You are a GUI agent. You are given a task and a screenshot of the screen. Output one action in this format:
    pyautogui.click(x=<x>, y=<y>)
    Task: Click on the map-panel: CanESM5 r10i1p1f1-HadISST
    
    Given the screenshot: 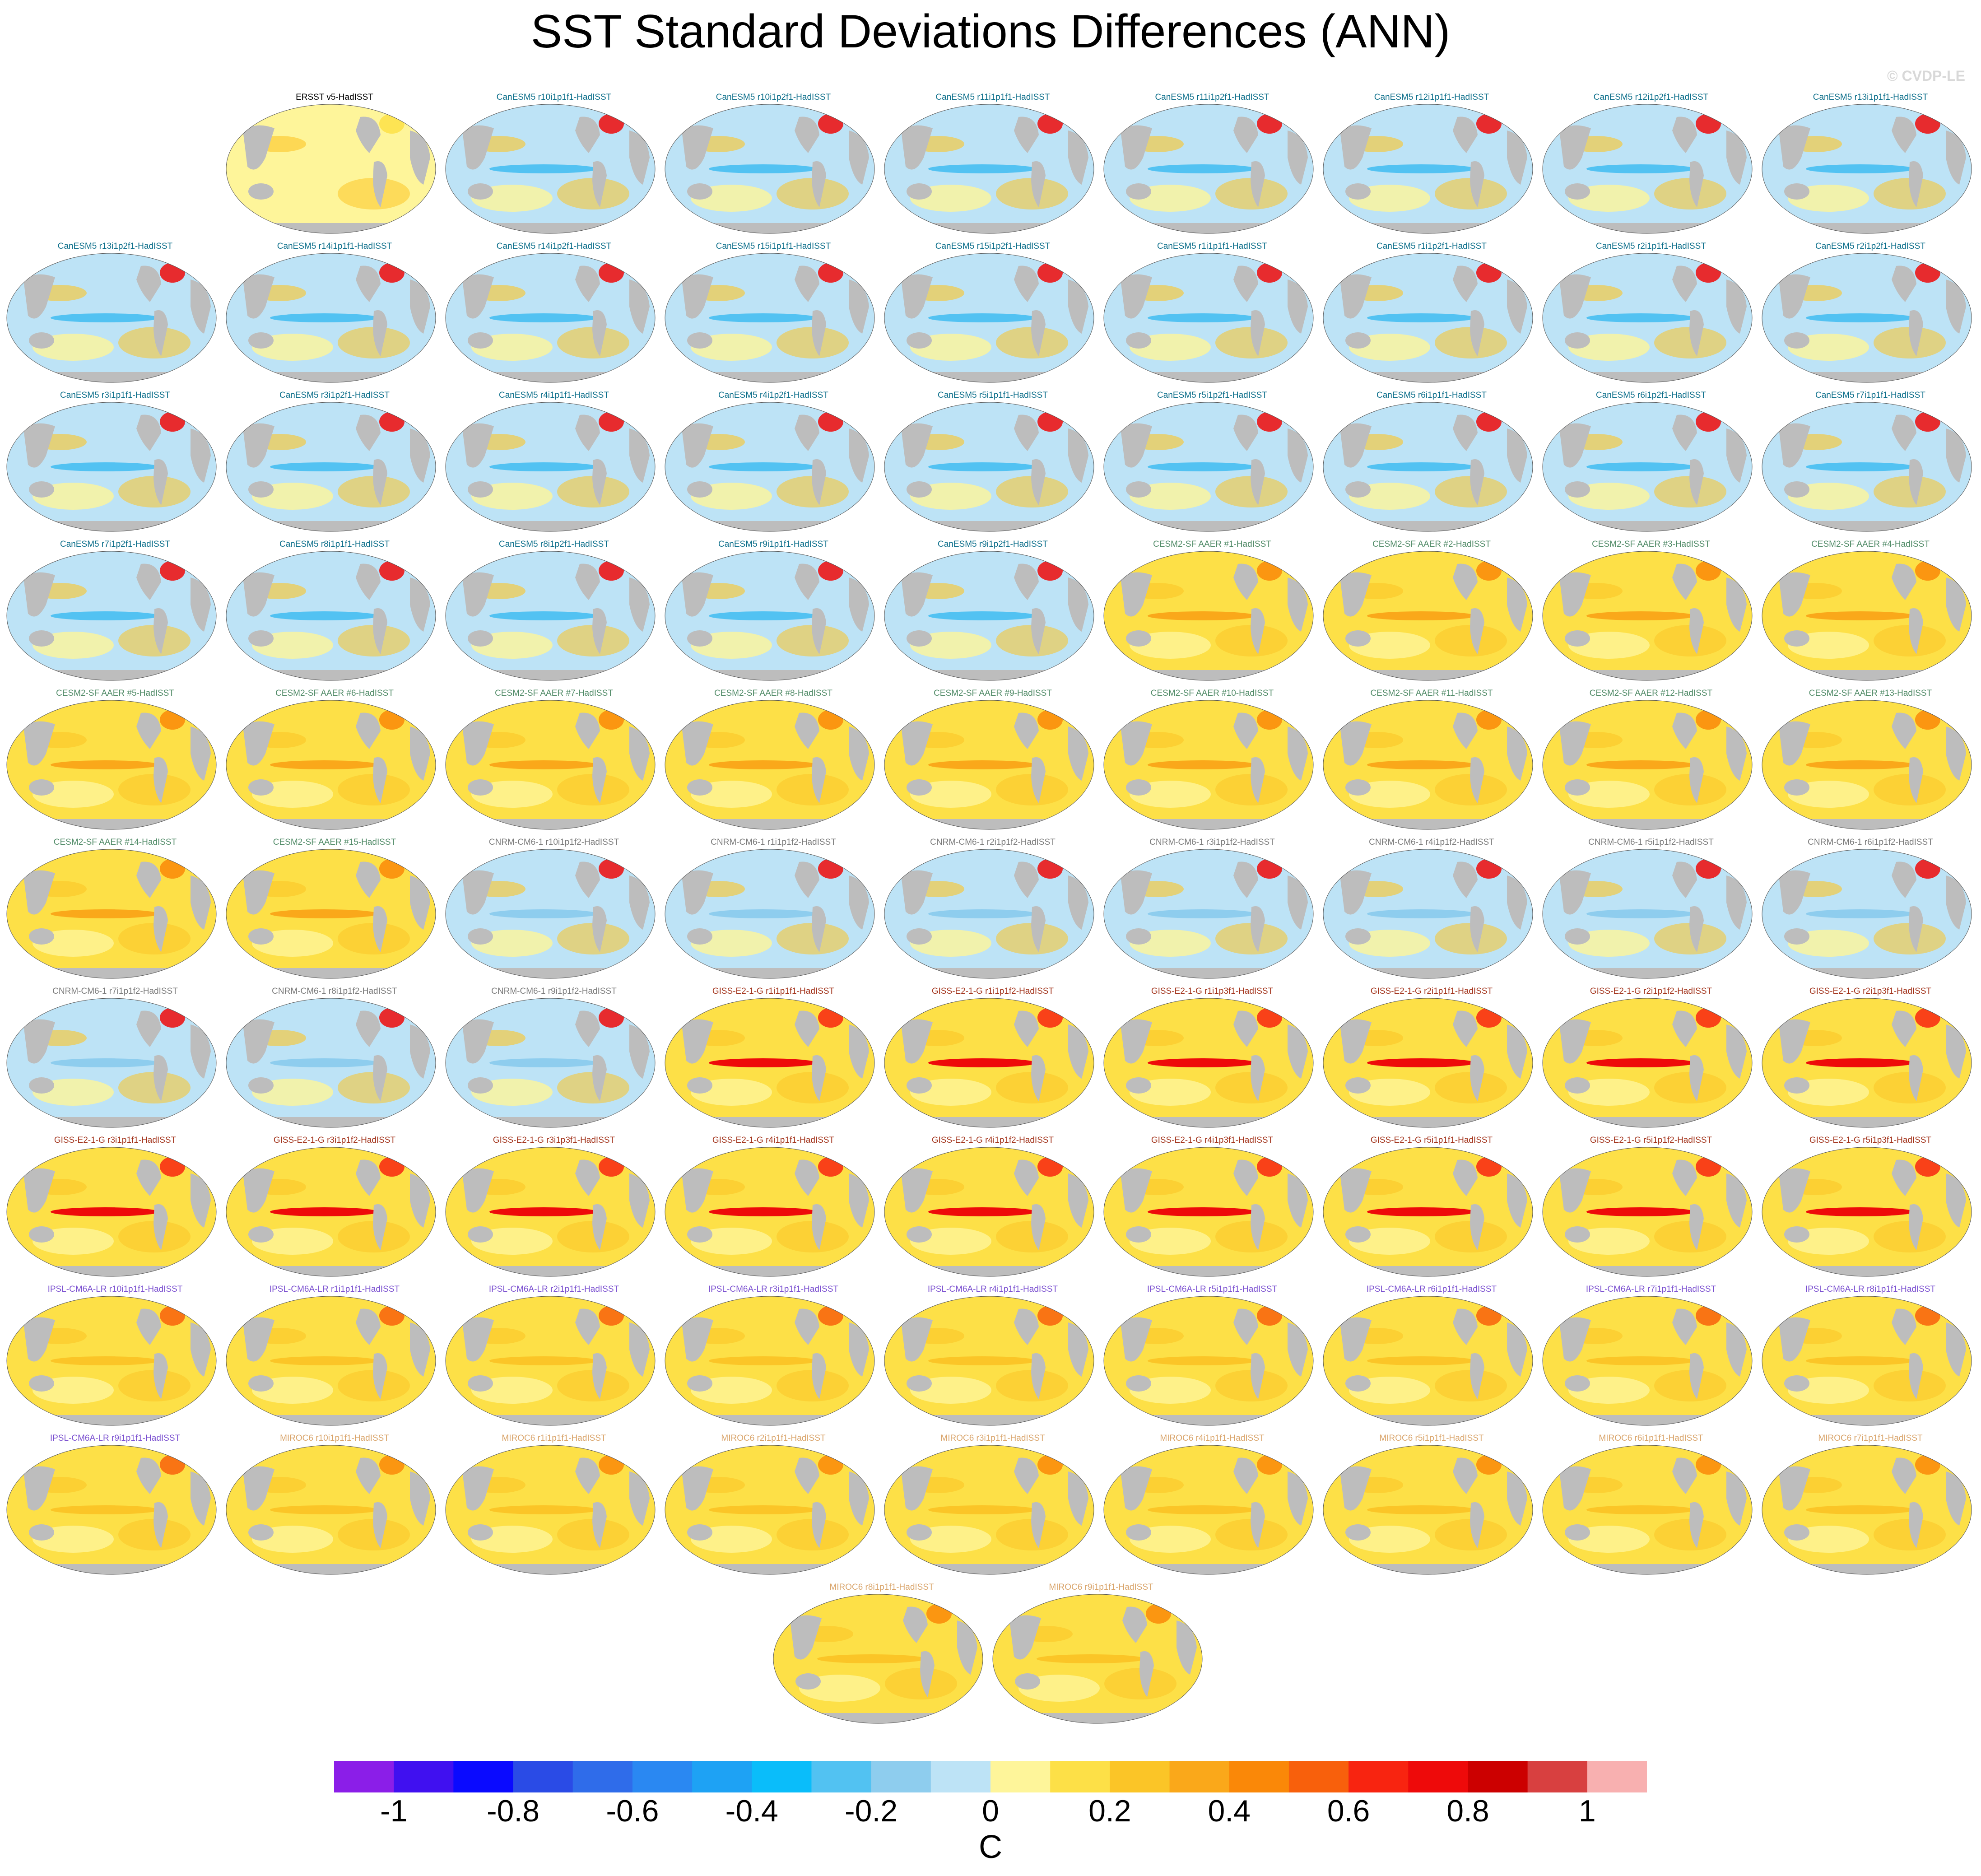 What is the action you would take?
    pyautogui.click(x=554, y=165)
    